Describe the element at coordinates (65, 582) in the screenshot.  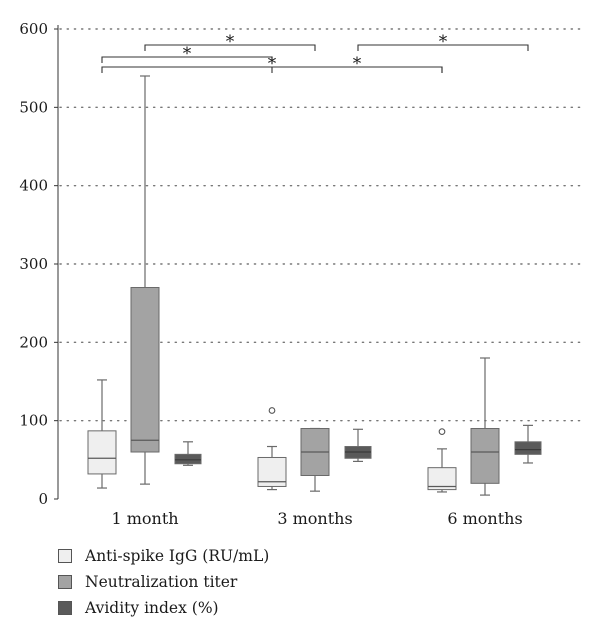
I see `legend-swatch-neutralization` at that location.